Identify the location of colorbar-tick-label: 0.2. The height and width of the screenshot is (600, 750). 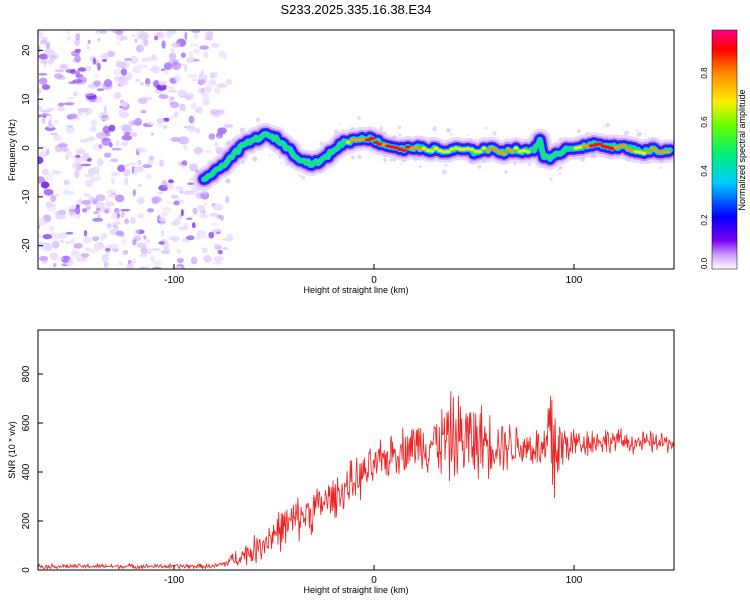
(704, 220).